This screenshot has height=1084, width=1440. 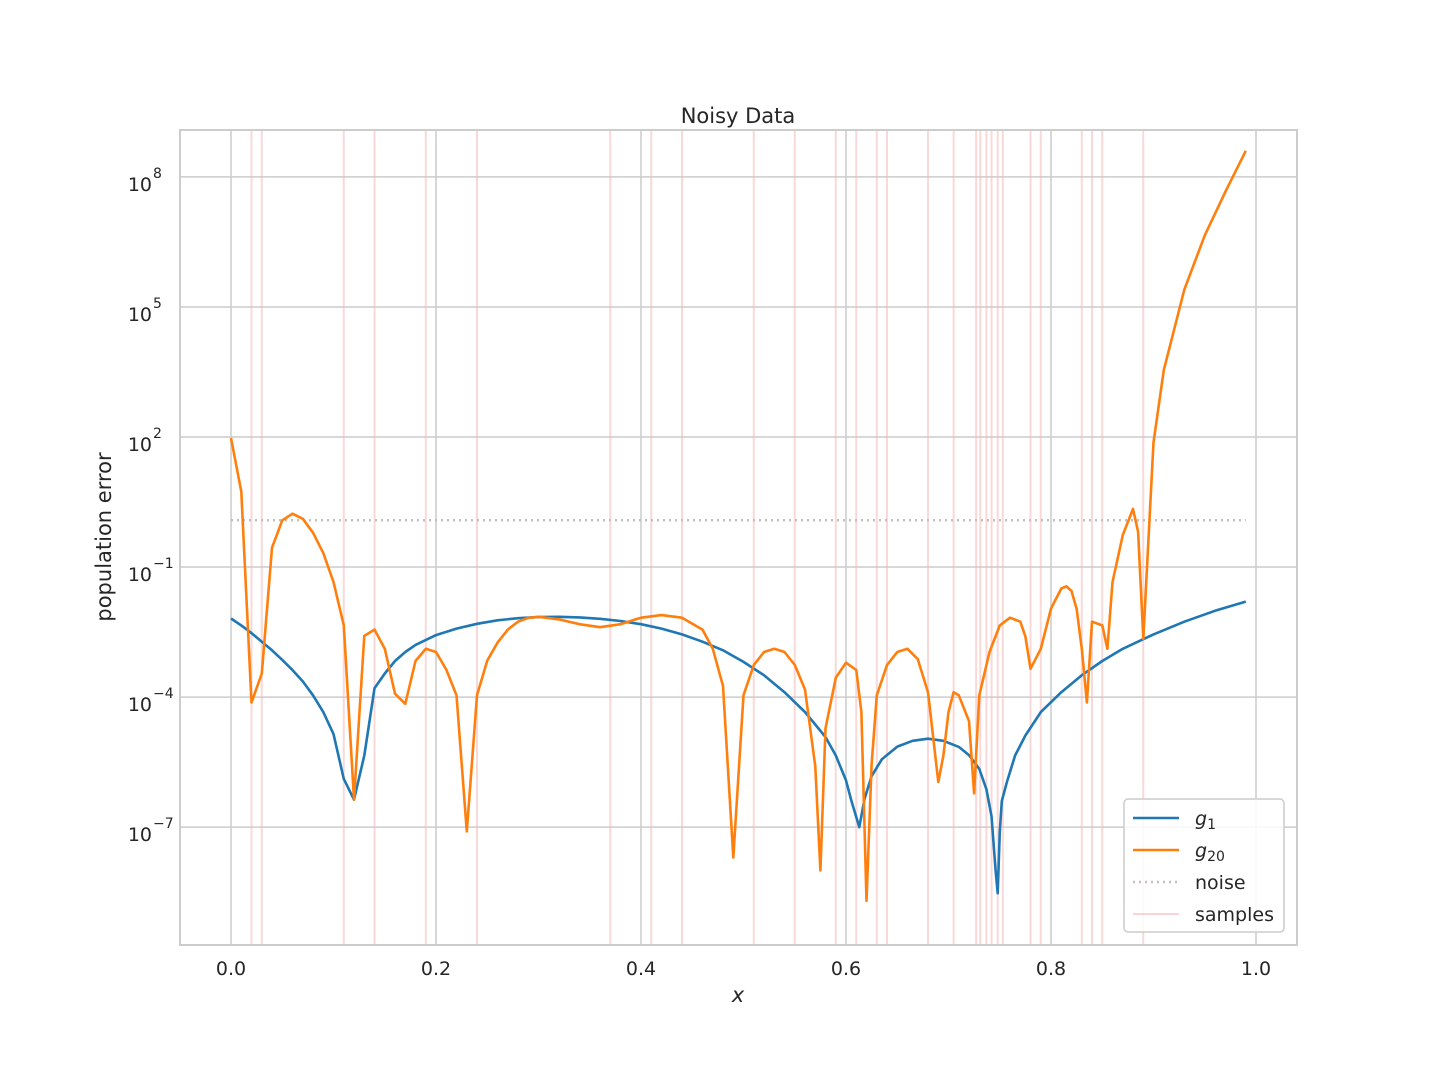 I want to click on y-tick-exponent: −4, so click(x=163, y=694).